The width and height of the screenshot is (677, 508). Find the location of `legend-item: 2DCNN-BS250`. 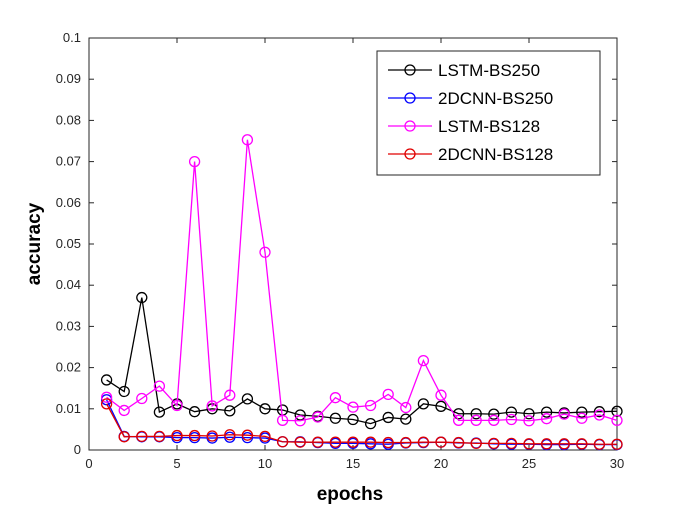

legend-item: 2DCNN-BS250 is located at coordinates (470, 98).